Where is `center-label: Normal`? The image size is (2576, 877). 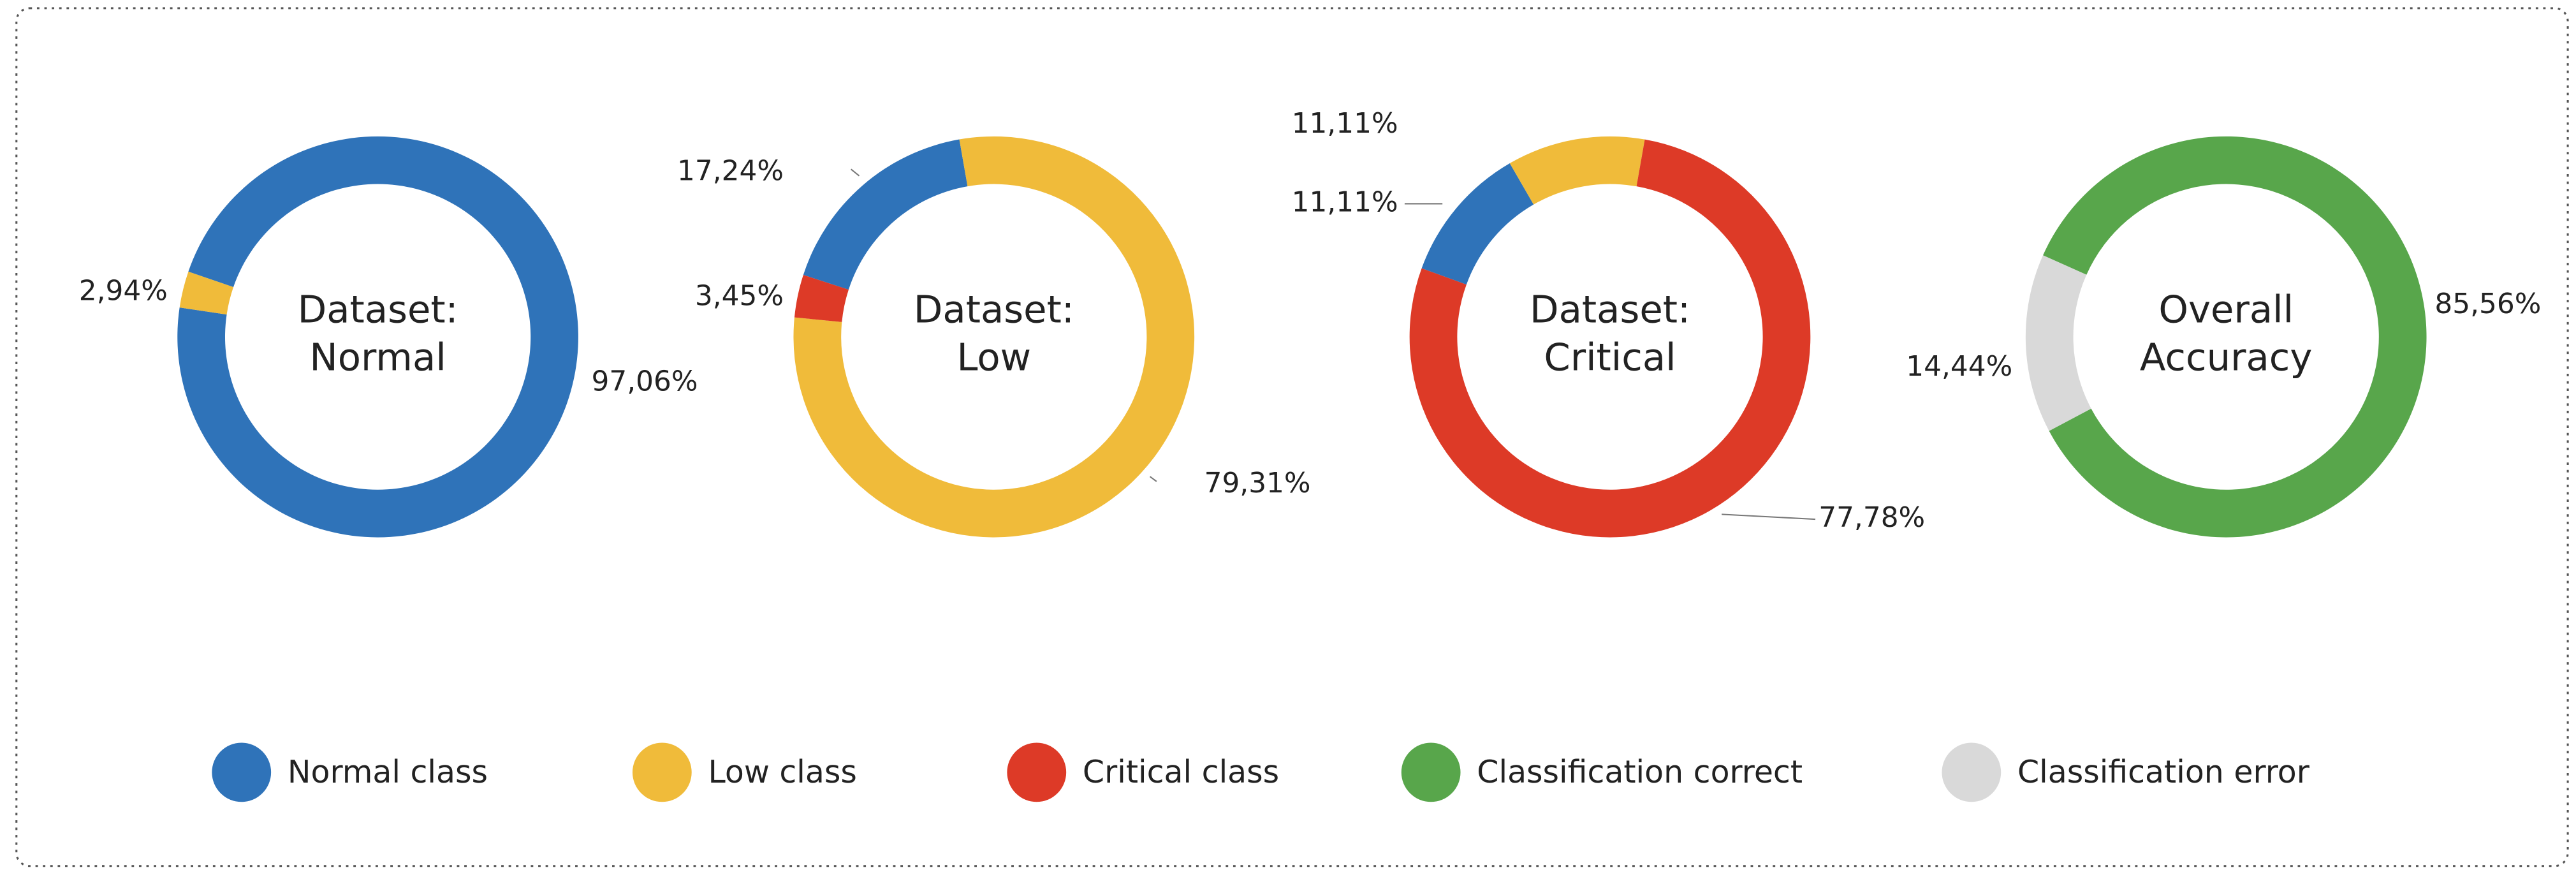
center-label: Normal is located at coordinates (377, 357).